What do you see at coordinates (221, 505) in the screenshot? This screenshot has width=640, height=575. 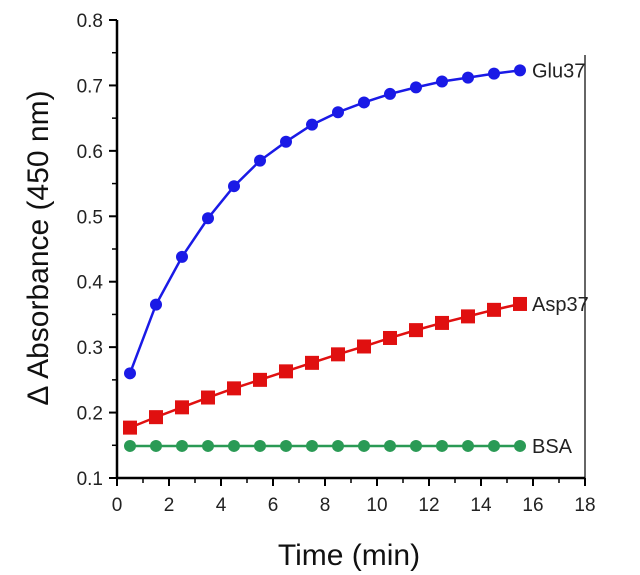 I see `x-tick-label: 4` at bounding box center [221, 505].